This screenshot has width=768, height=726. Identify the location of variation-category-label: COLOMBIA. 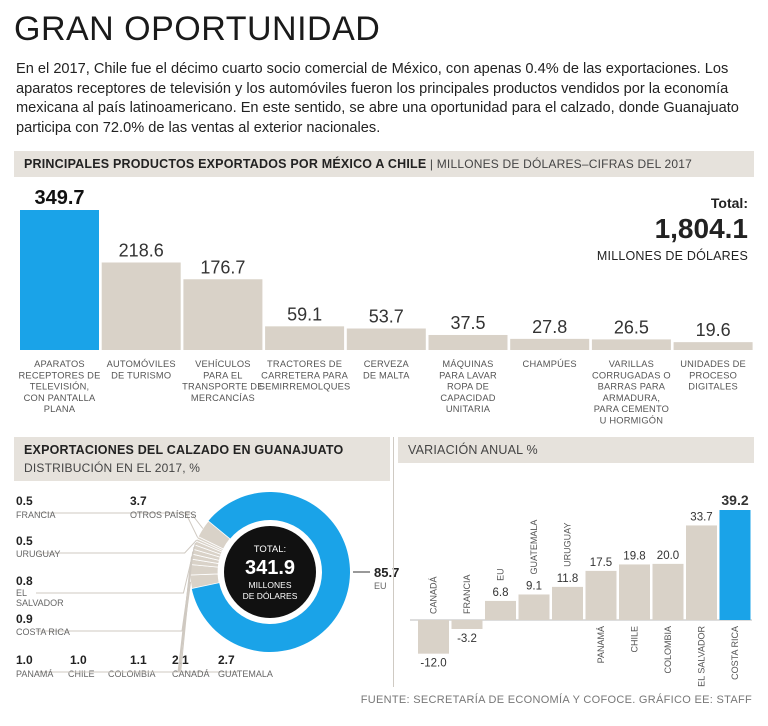
(668, 650).